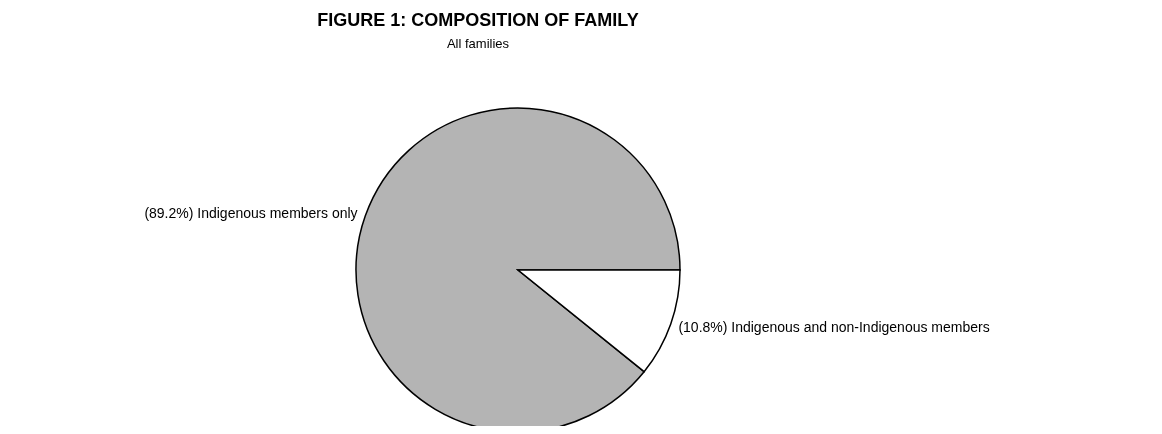  Describe the element at coordinates (251, 213) in the screenshot. I see `slice-label: (89.2%) Indigenous members only` at that location.